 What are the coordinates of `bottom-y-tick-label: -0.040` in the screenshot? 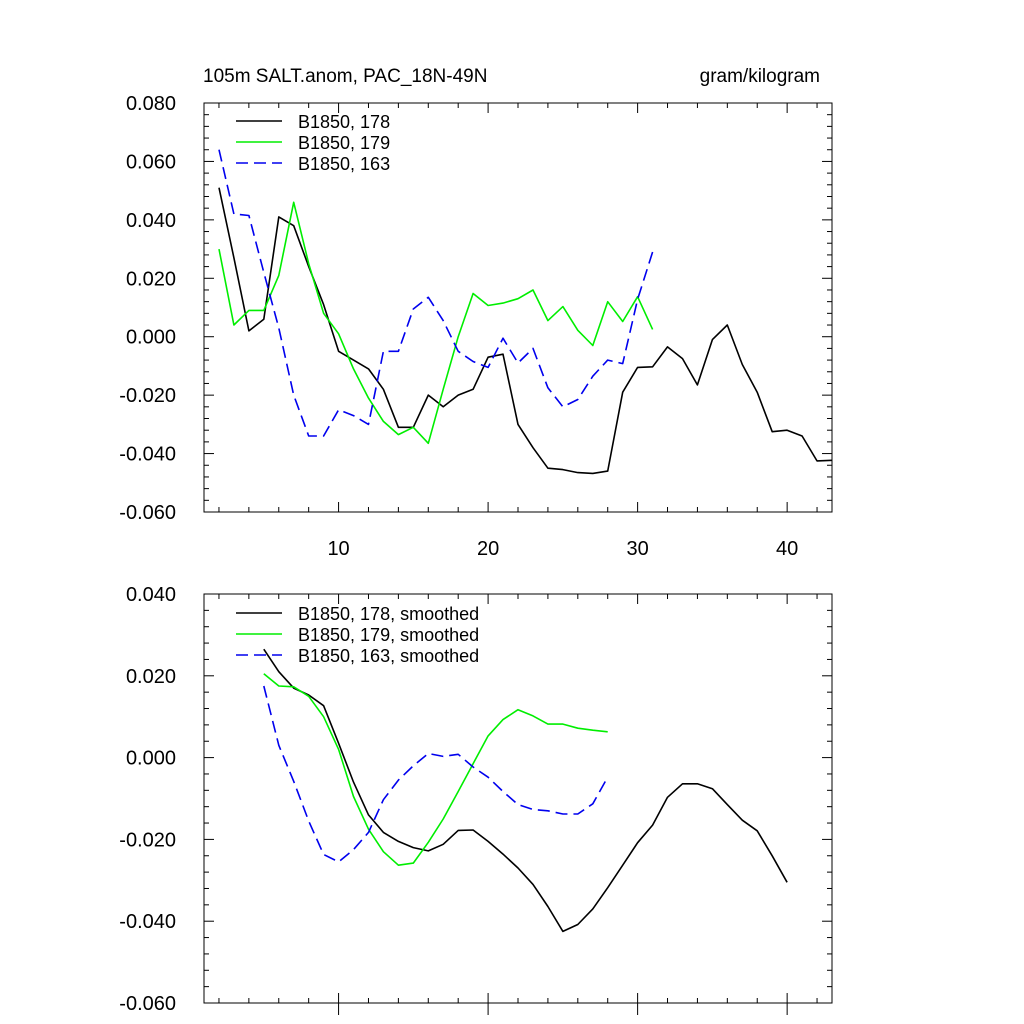 It's located at (147, 922).